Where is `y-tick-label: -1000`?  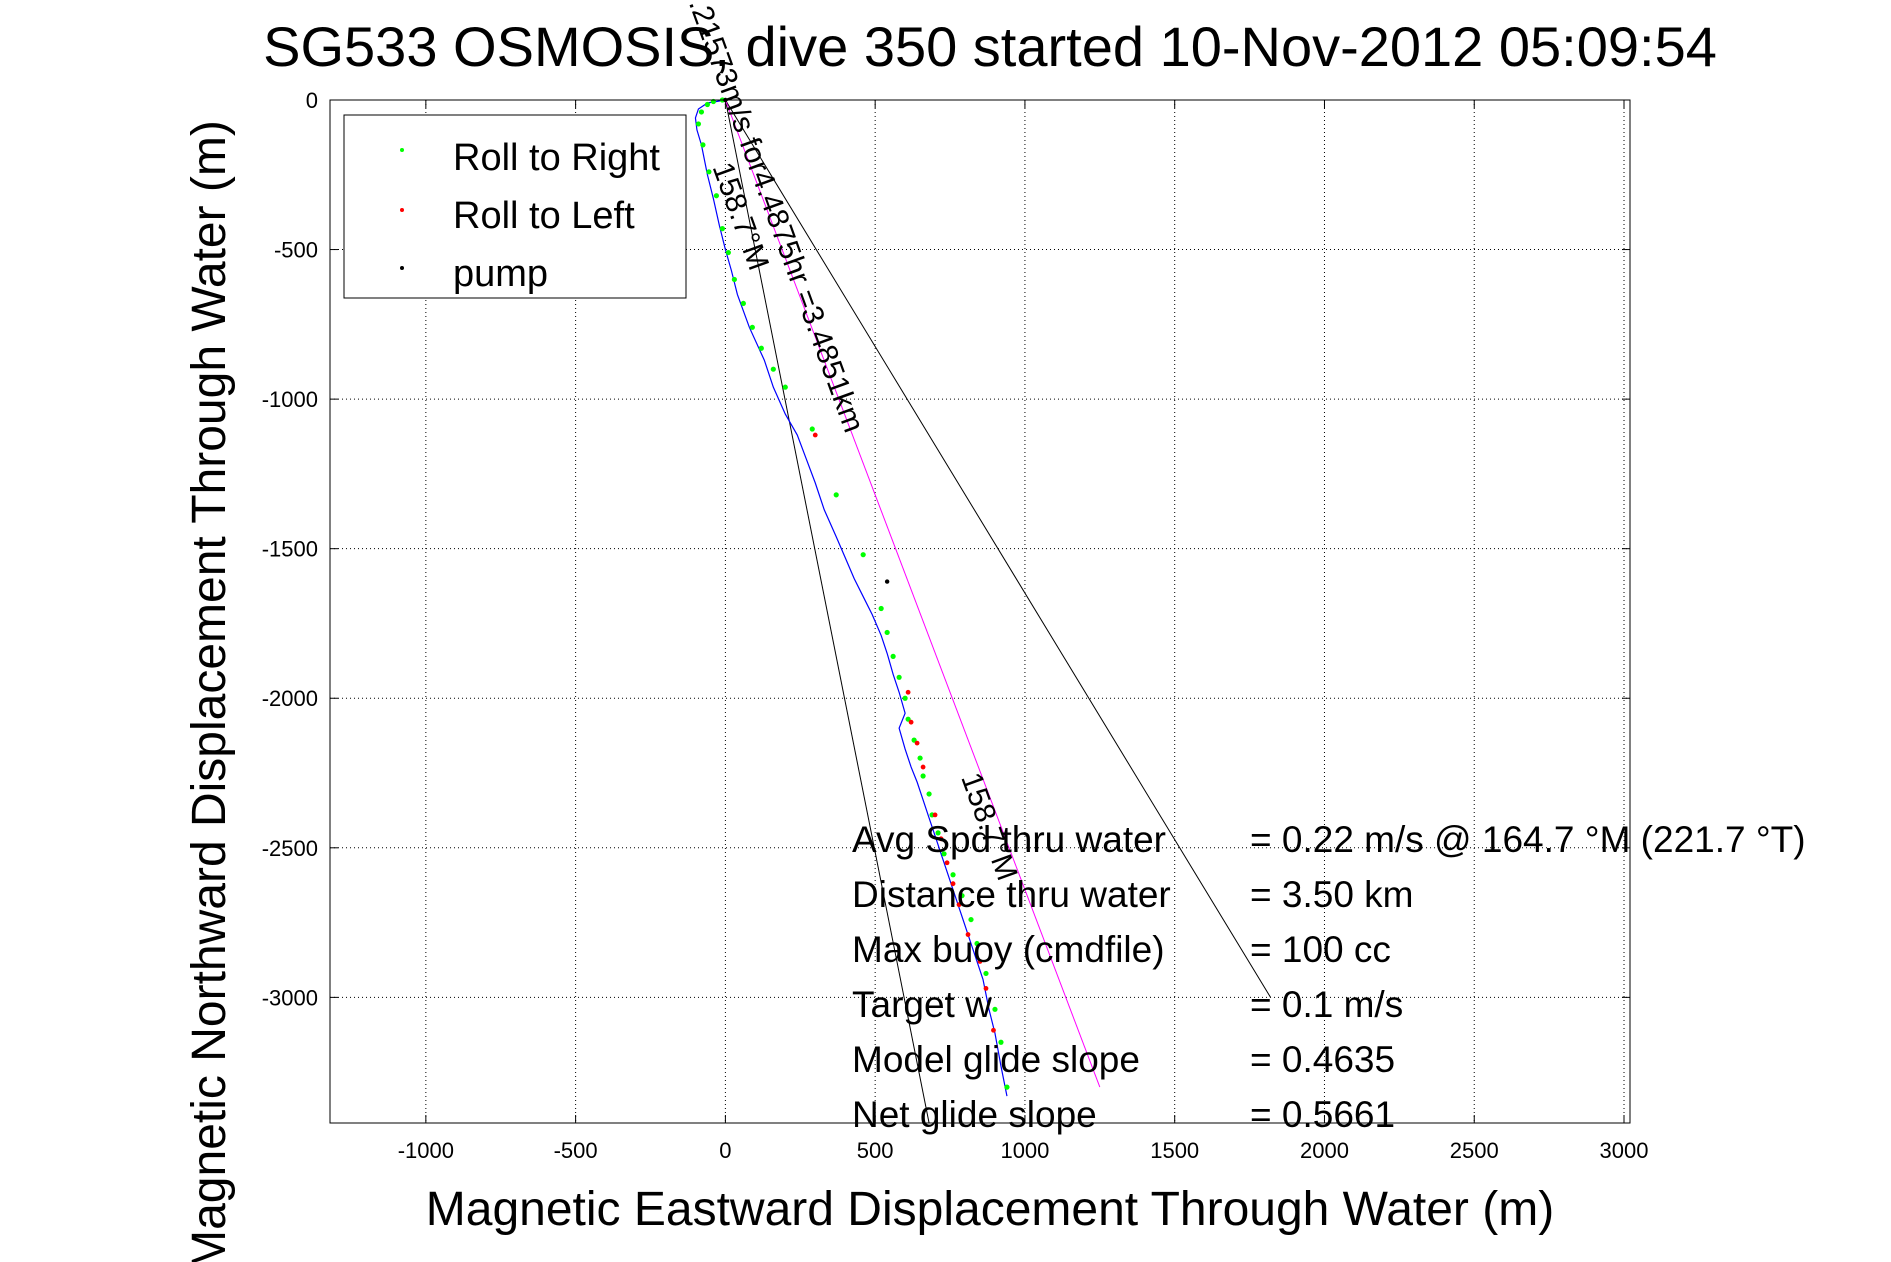 y-tick-label: -1000 is located at coordinates (290, 399).